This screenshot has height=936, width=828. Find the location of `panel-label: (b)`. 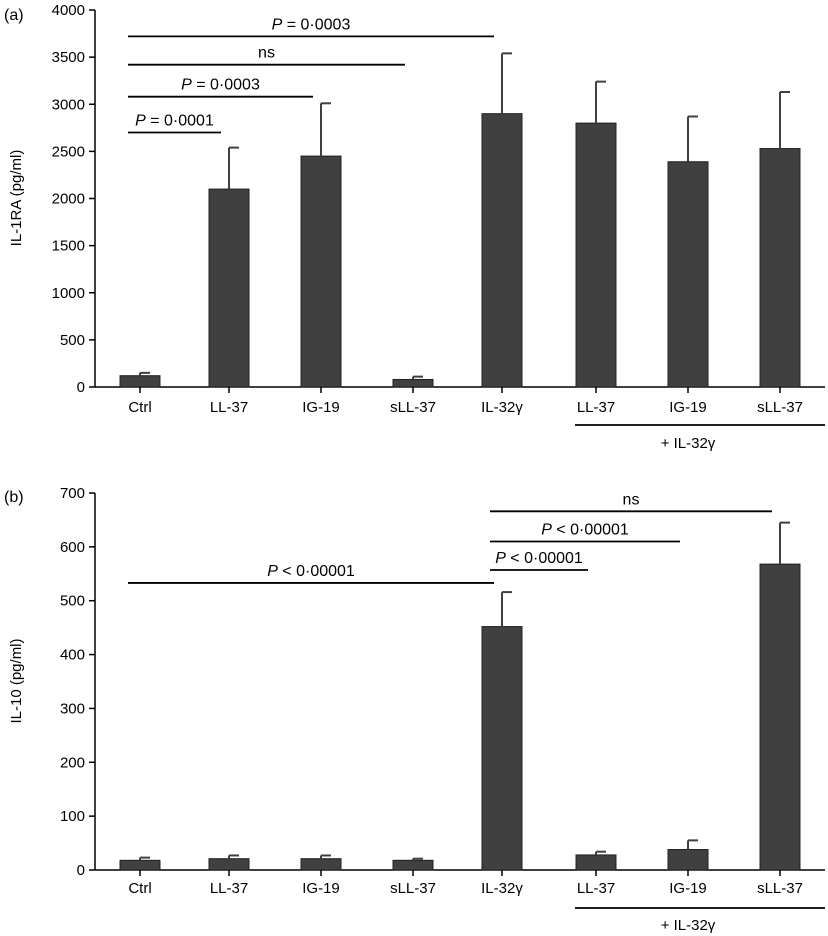

panel-label: (b) is located at coordinates (14, 497).